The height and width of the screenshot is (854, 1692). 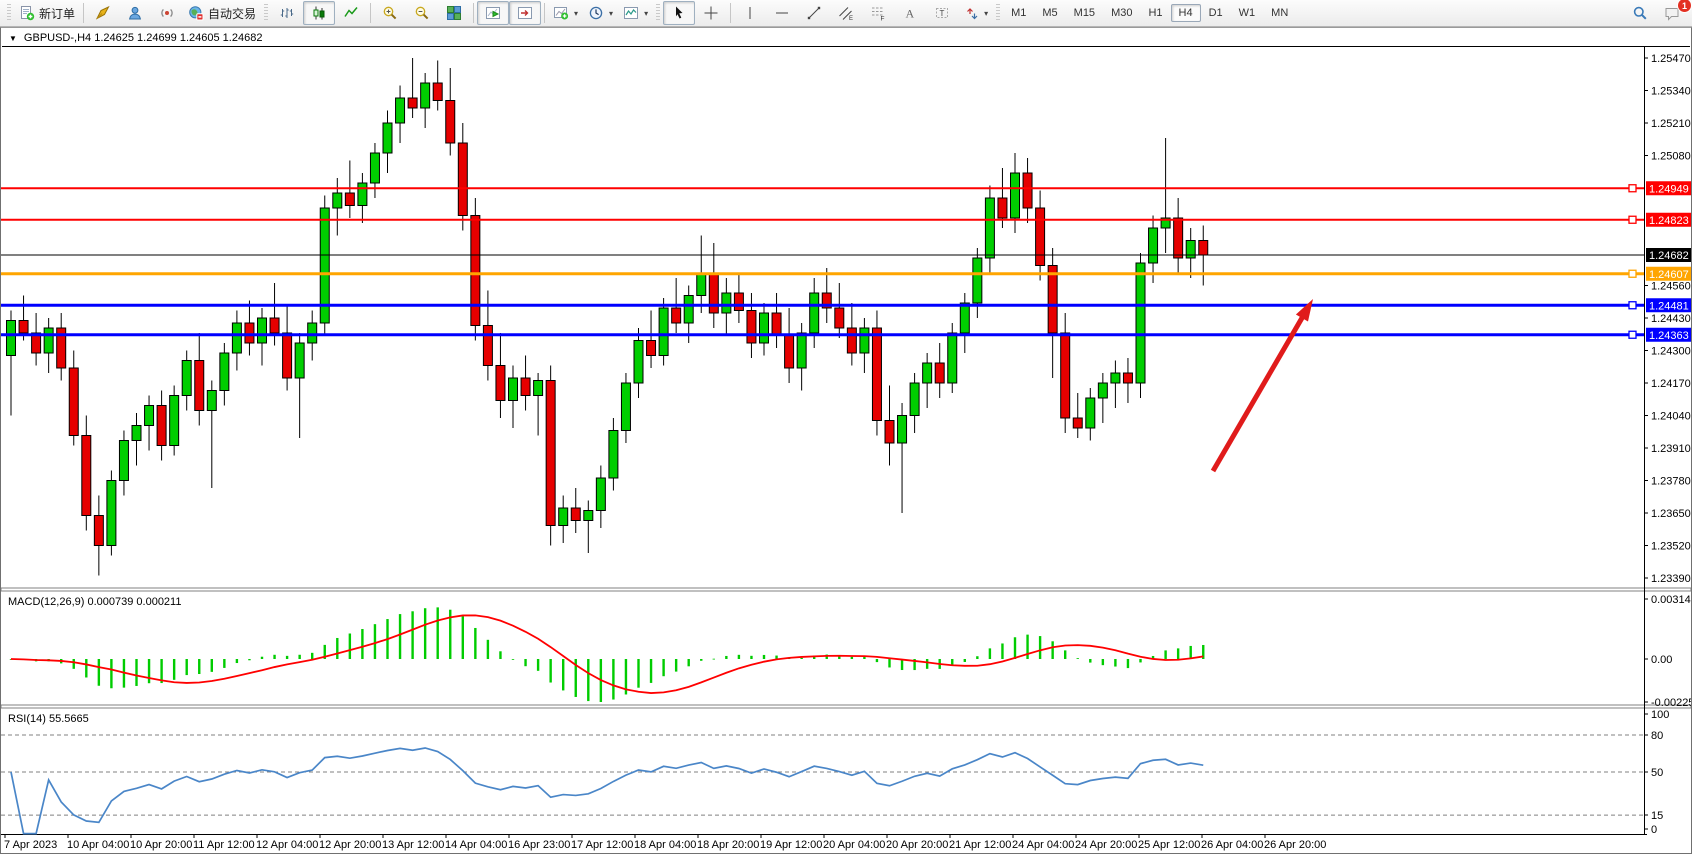 What do you see at coordinates (1671, 482) in the screenshot?
I see `svg-text: 1.23780` at bounding box center [1671, 482].